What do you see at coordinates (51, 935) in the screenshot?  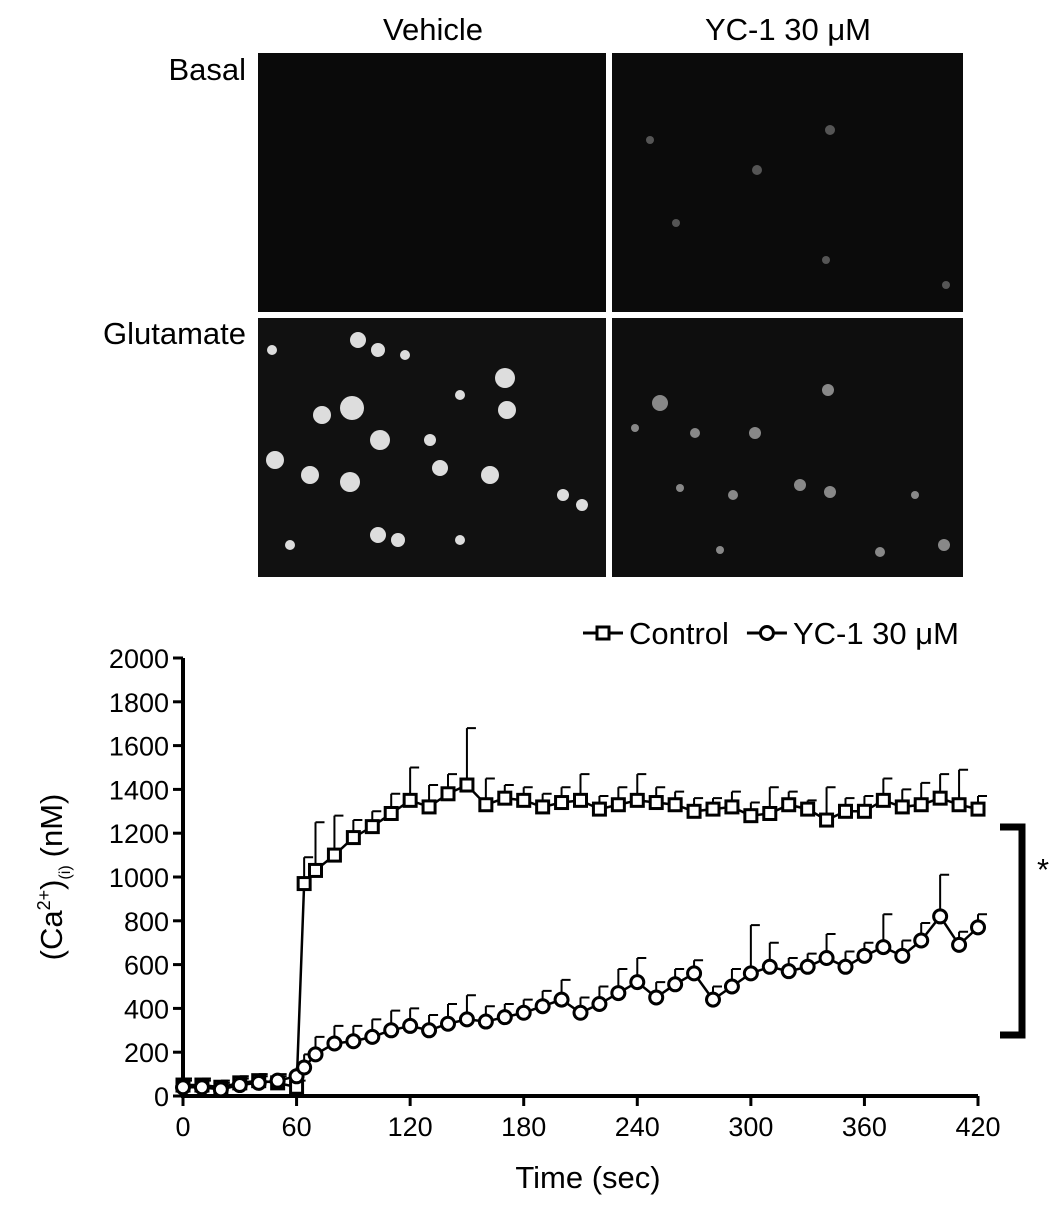 I see `y-label-part: (Ca` at bounding box center [51, 935].